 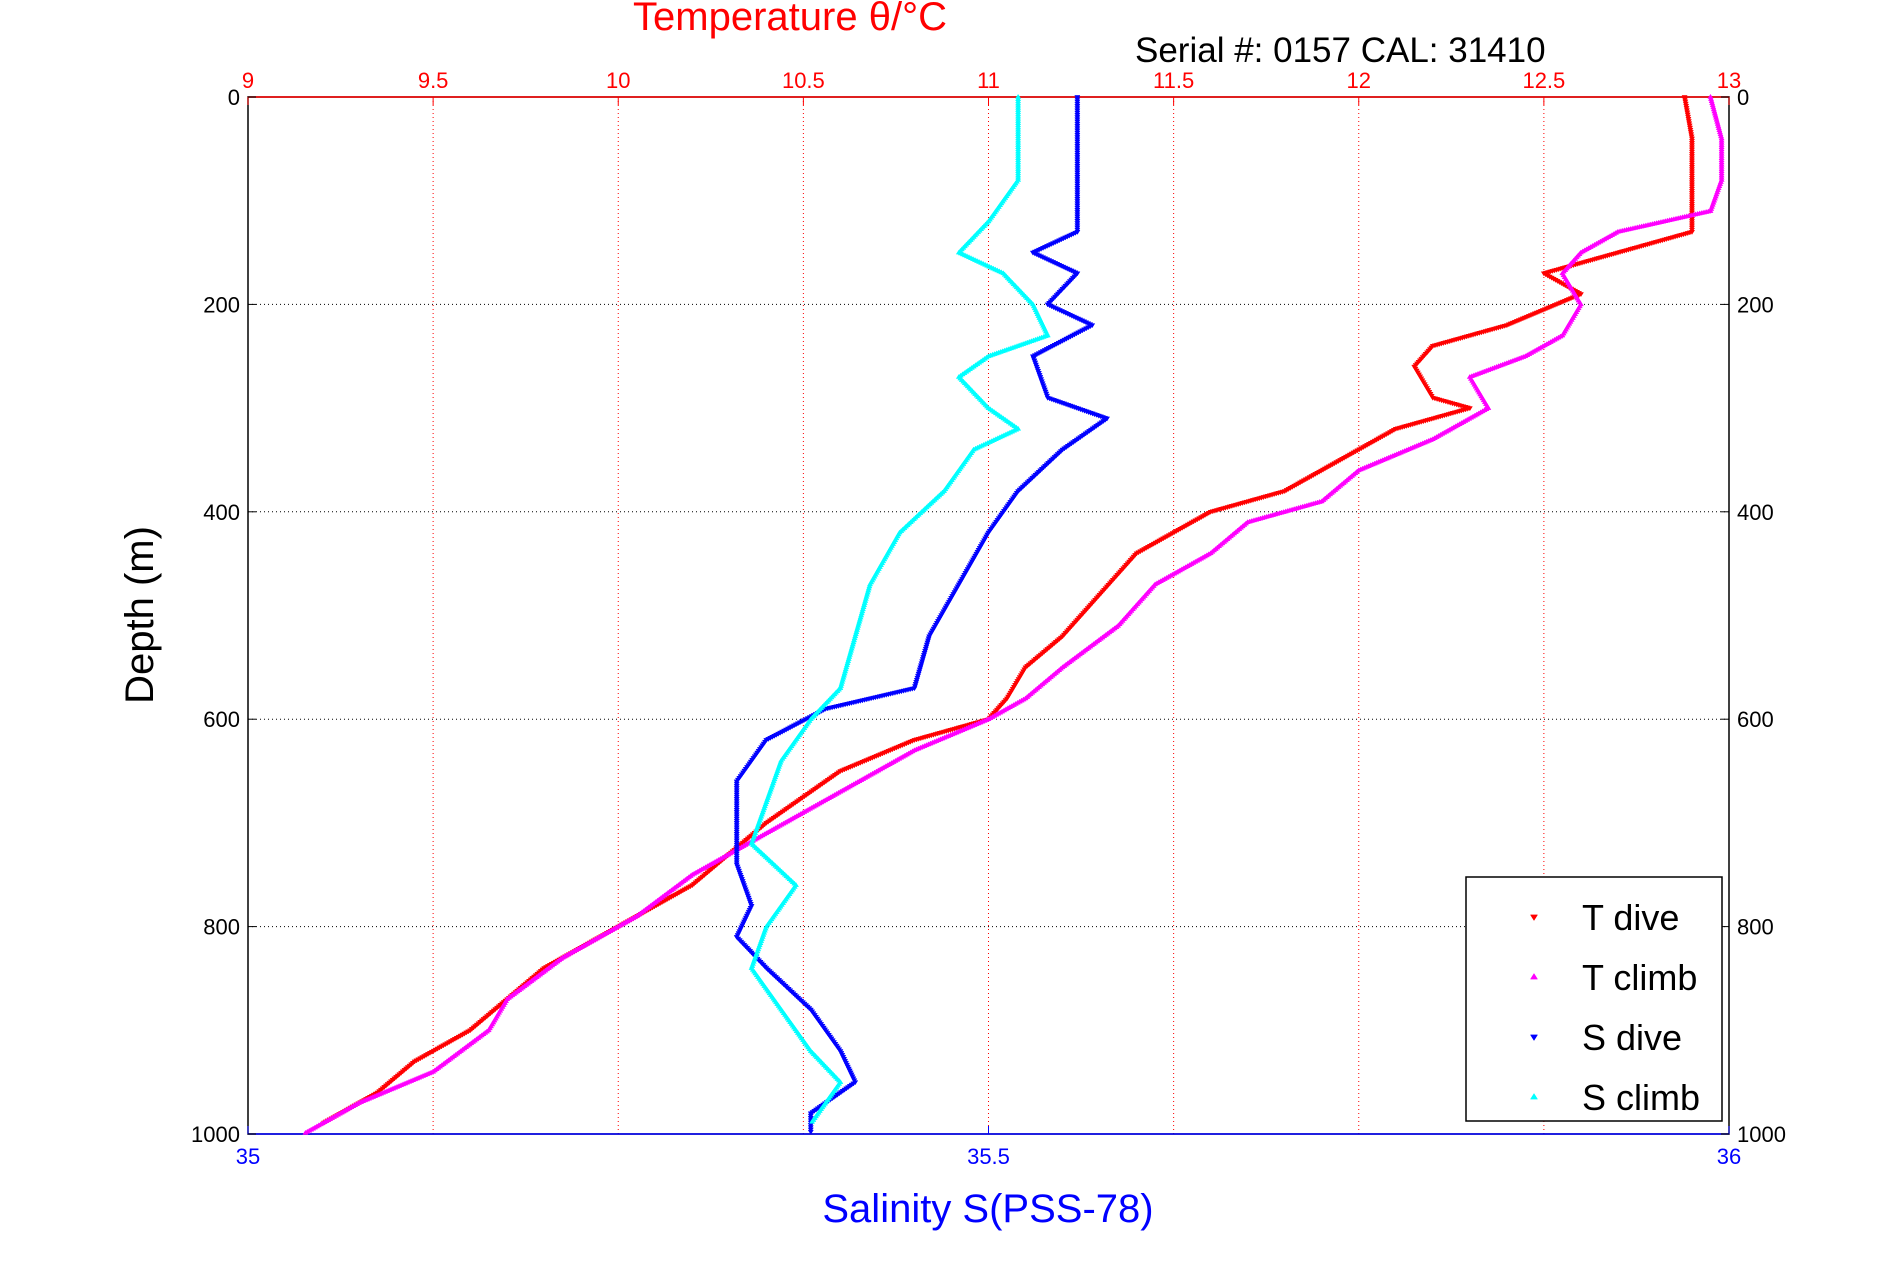 I want to click on temperature-ticks: 9 9.5 10 10.5 11 11.5 12 12.5 13, so click(x=991, y=86).